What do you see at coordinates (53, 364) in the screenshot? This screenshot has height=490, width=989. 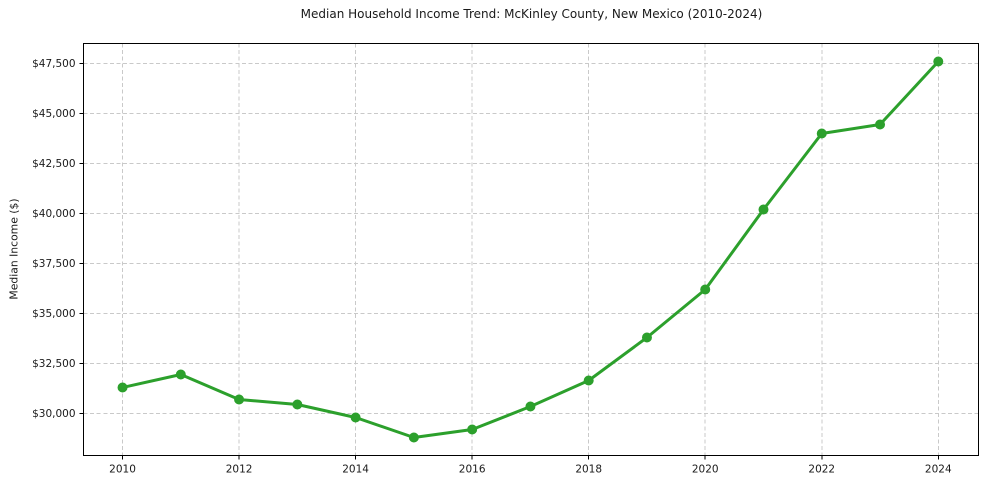 I see `y-tick-label: $32,500` at bounding box center [53, 364].